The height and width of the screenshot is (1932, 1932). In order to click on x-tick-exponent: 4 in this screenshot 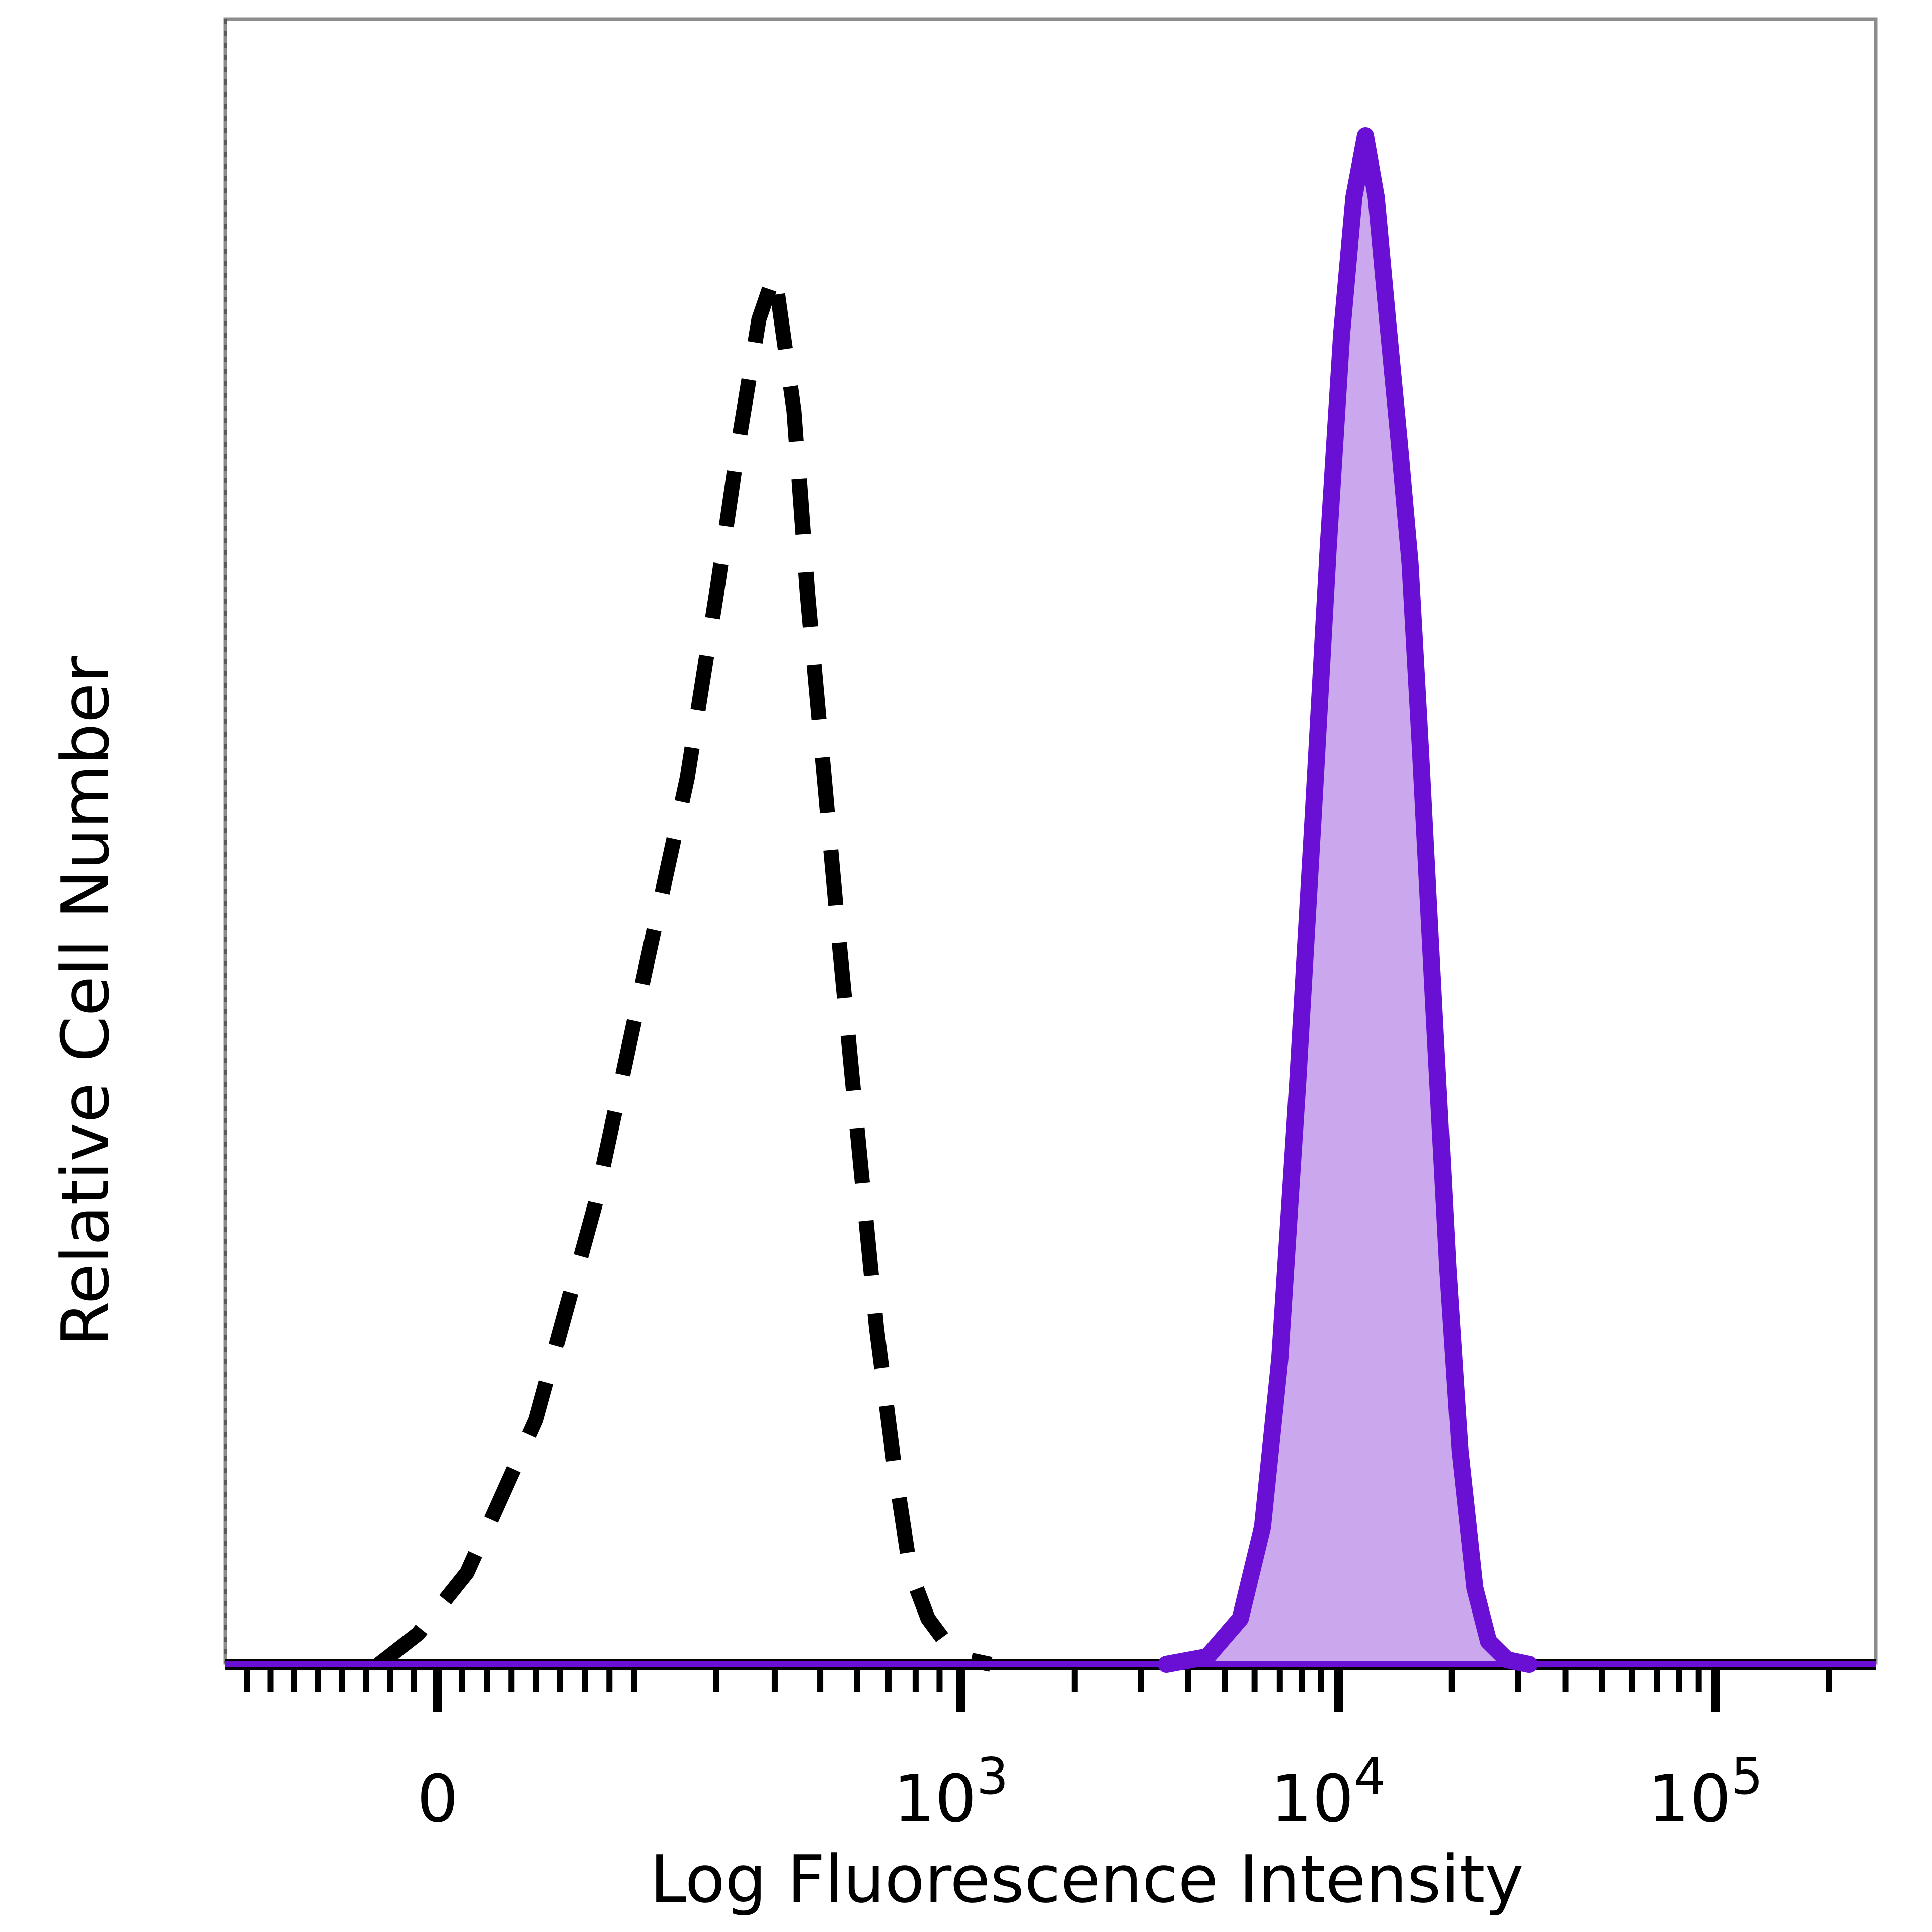, I will do `click(1370, 1776)`.